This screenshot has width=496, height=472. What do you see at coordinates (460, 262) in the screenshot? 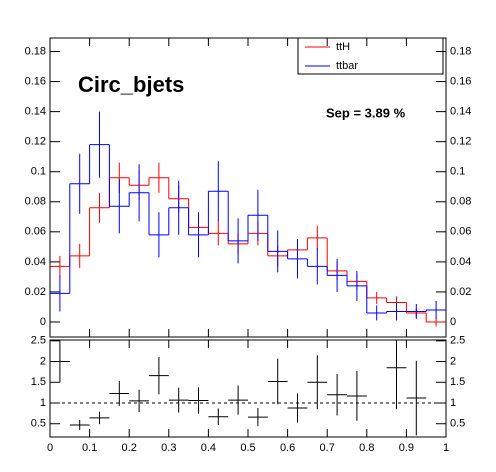
I see `y-tick-label-right: 0.04` at bounding box center [460, 262].